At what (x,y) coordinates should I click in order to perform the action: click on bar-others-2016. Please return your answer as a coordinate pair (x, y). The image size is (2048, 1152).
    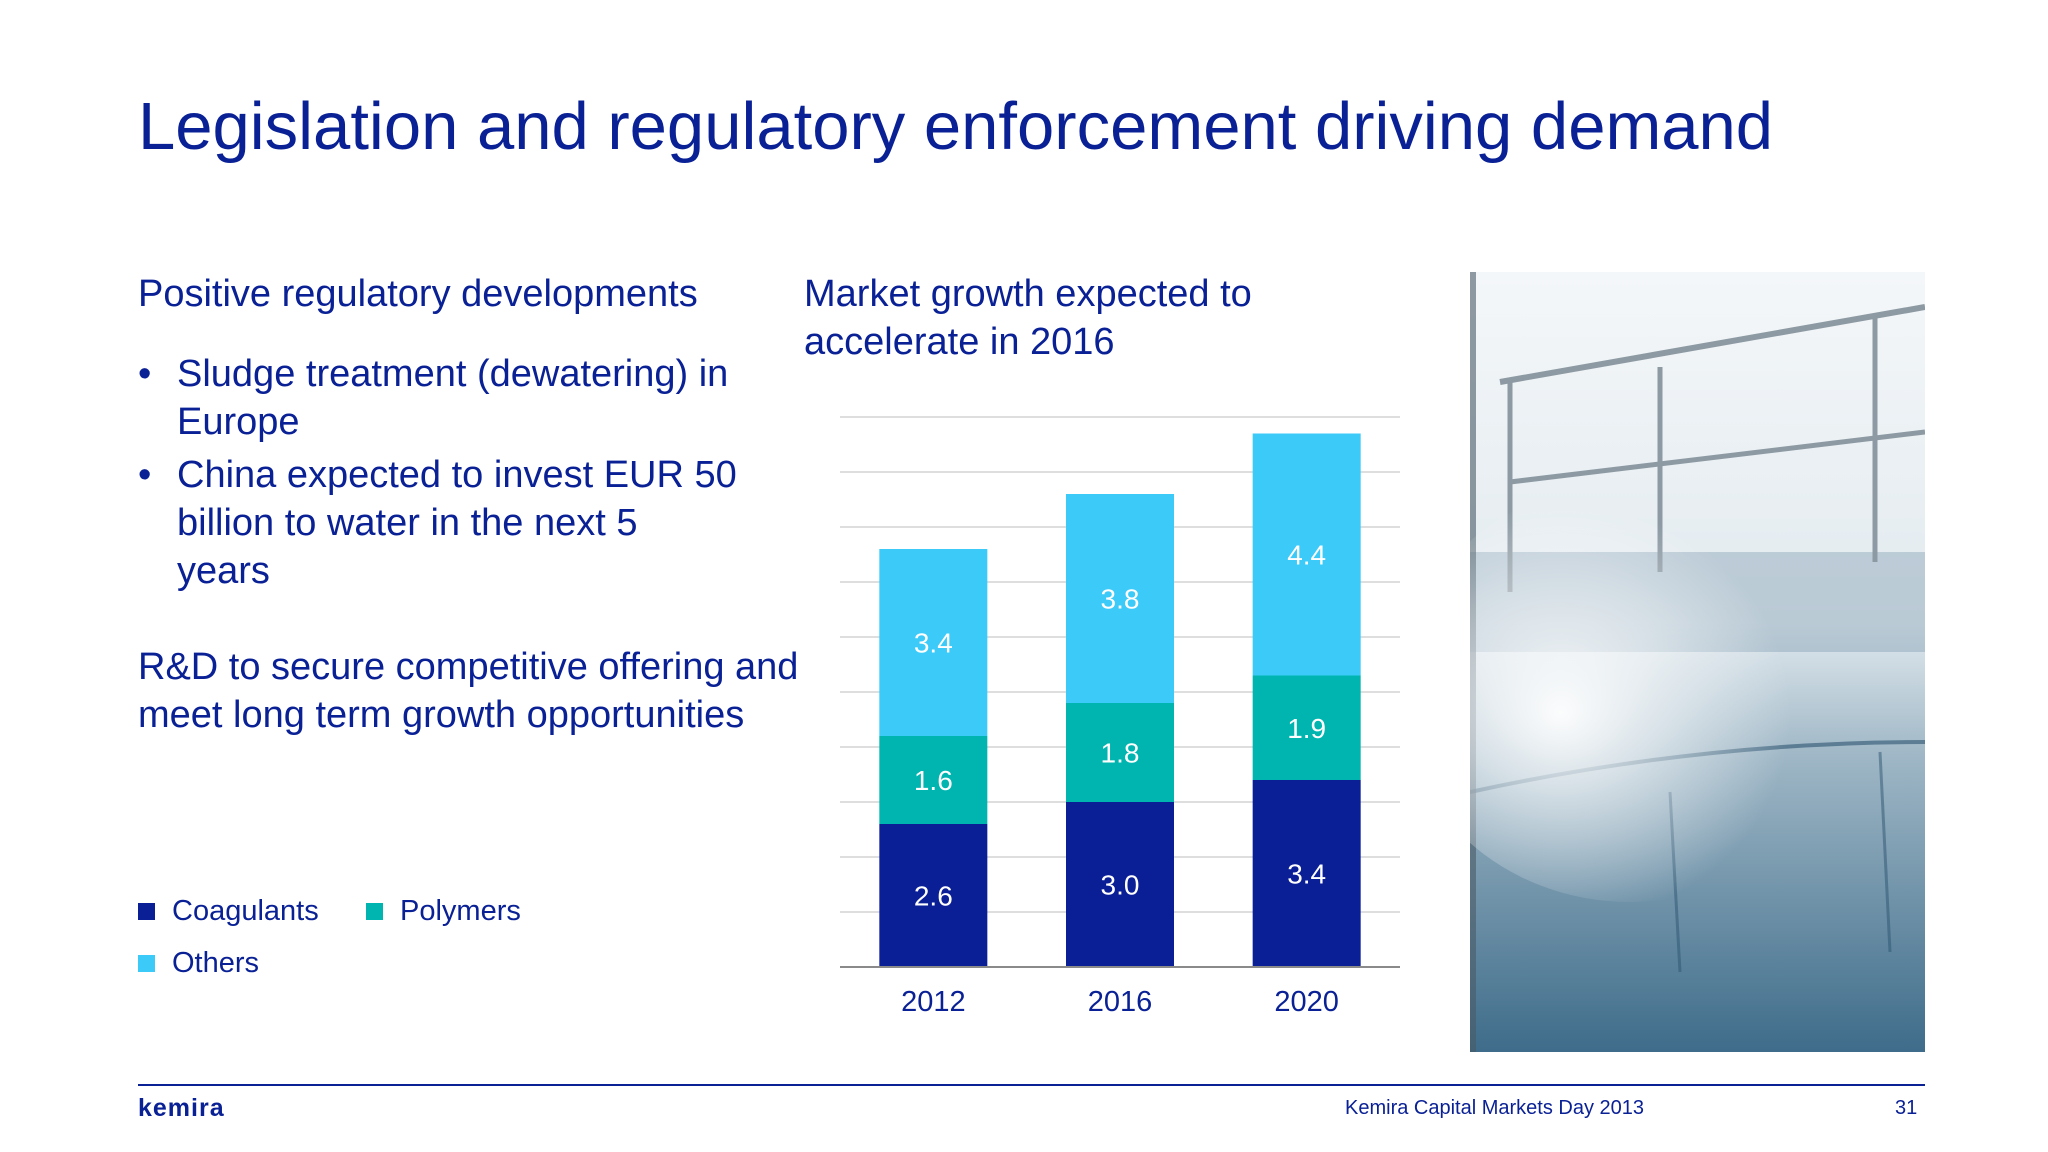
    Looking at the image, I should click on (1120, 598).